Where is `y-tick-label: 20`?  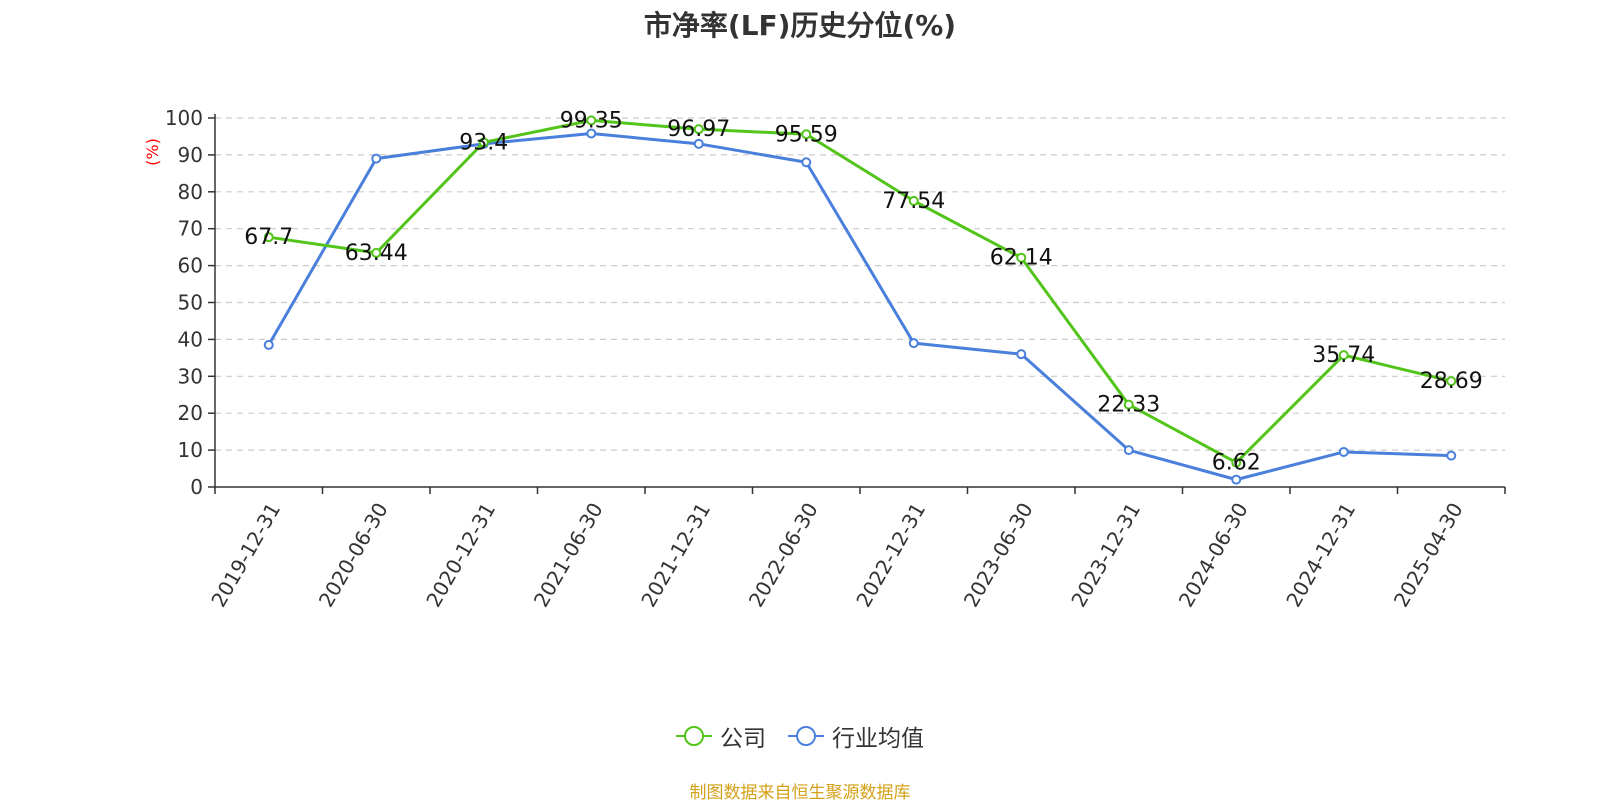 y-tick-label: 20 is located at coordinates (190, 413).